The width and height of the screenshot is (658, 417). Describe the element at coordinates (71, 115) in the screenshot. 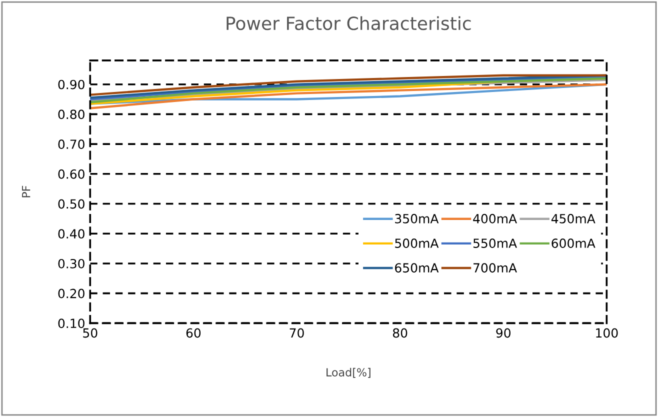

I see `y-tick-label: 0.80` at that location.